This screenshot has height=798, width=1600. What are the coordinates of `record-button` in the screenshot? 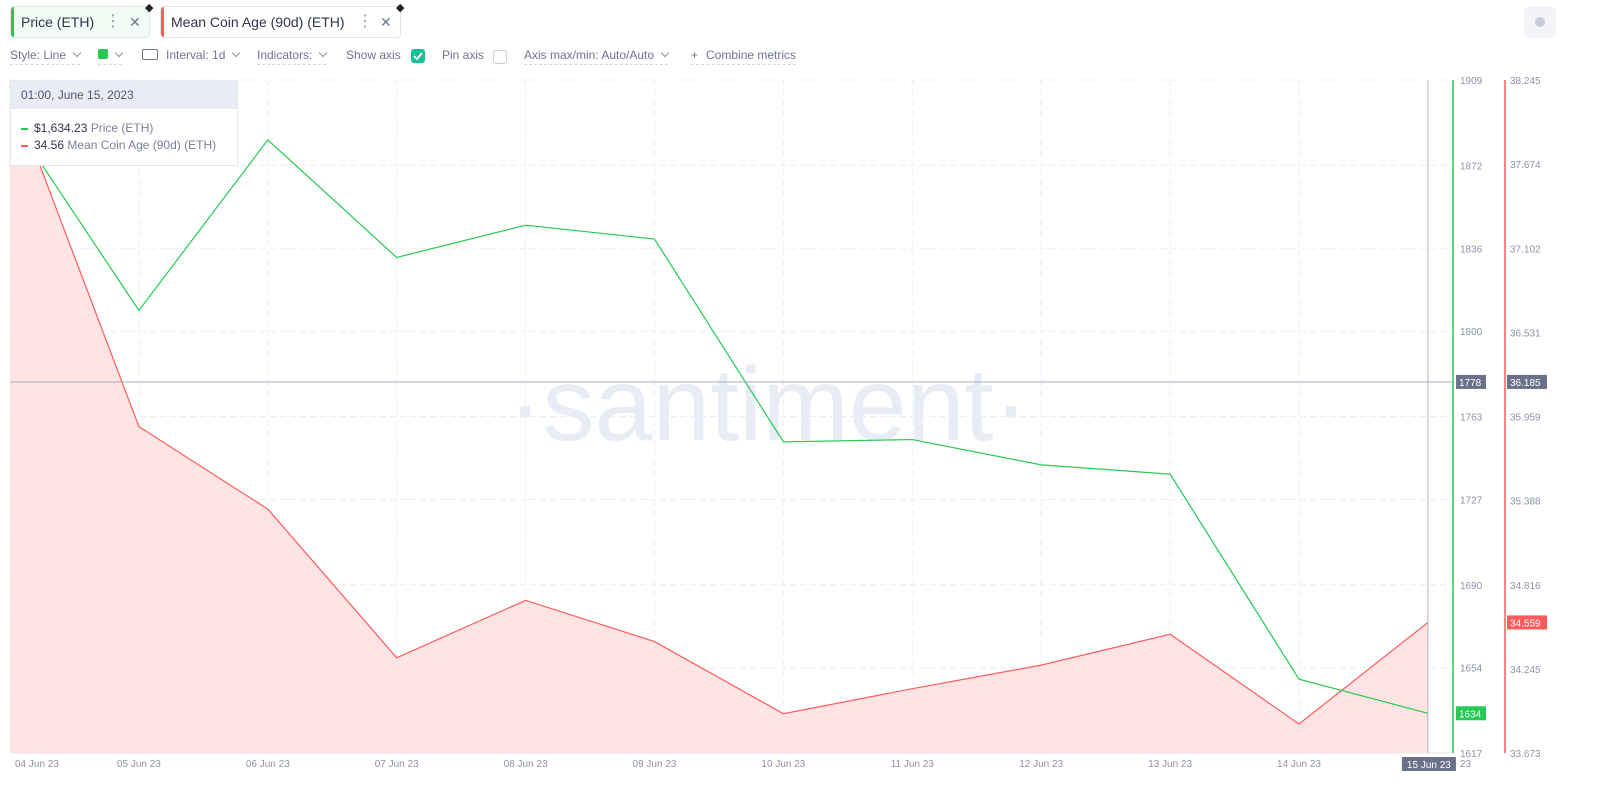 It's located at (1540, 22).